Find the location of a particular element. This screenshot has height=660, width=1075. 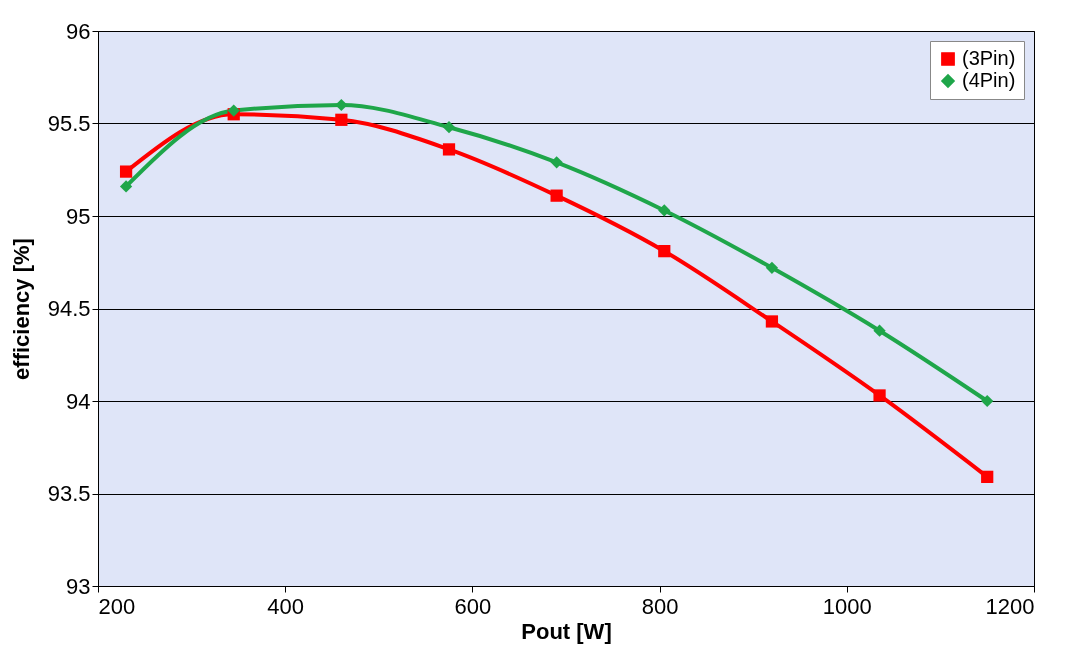

legend-label: (4Pin) is located at coordinates (989, 80).